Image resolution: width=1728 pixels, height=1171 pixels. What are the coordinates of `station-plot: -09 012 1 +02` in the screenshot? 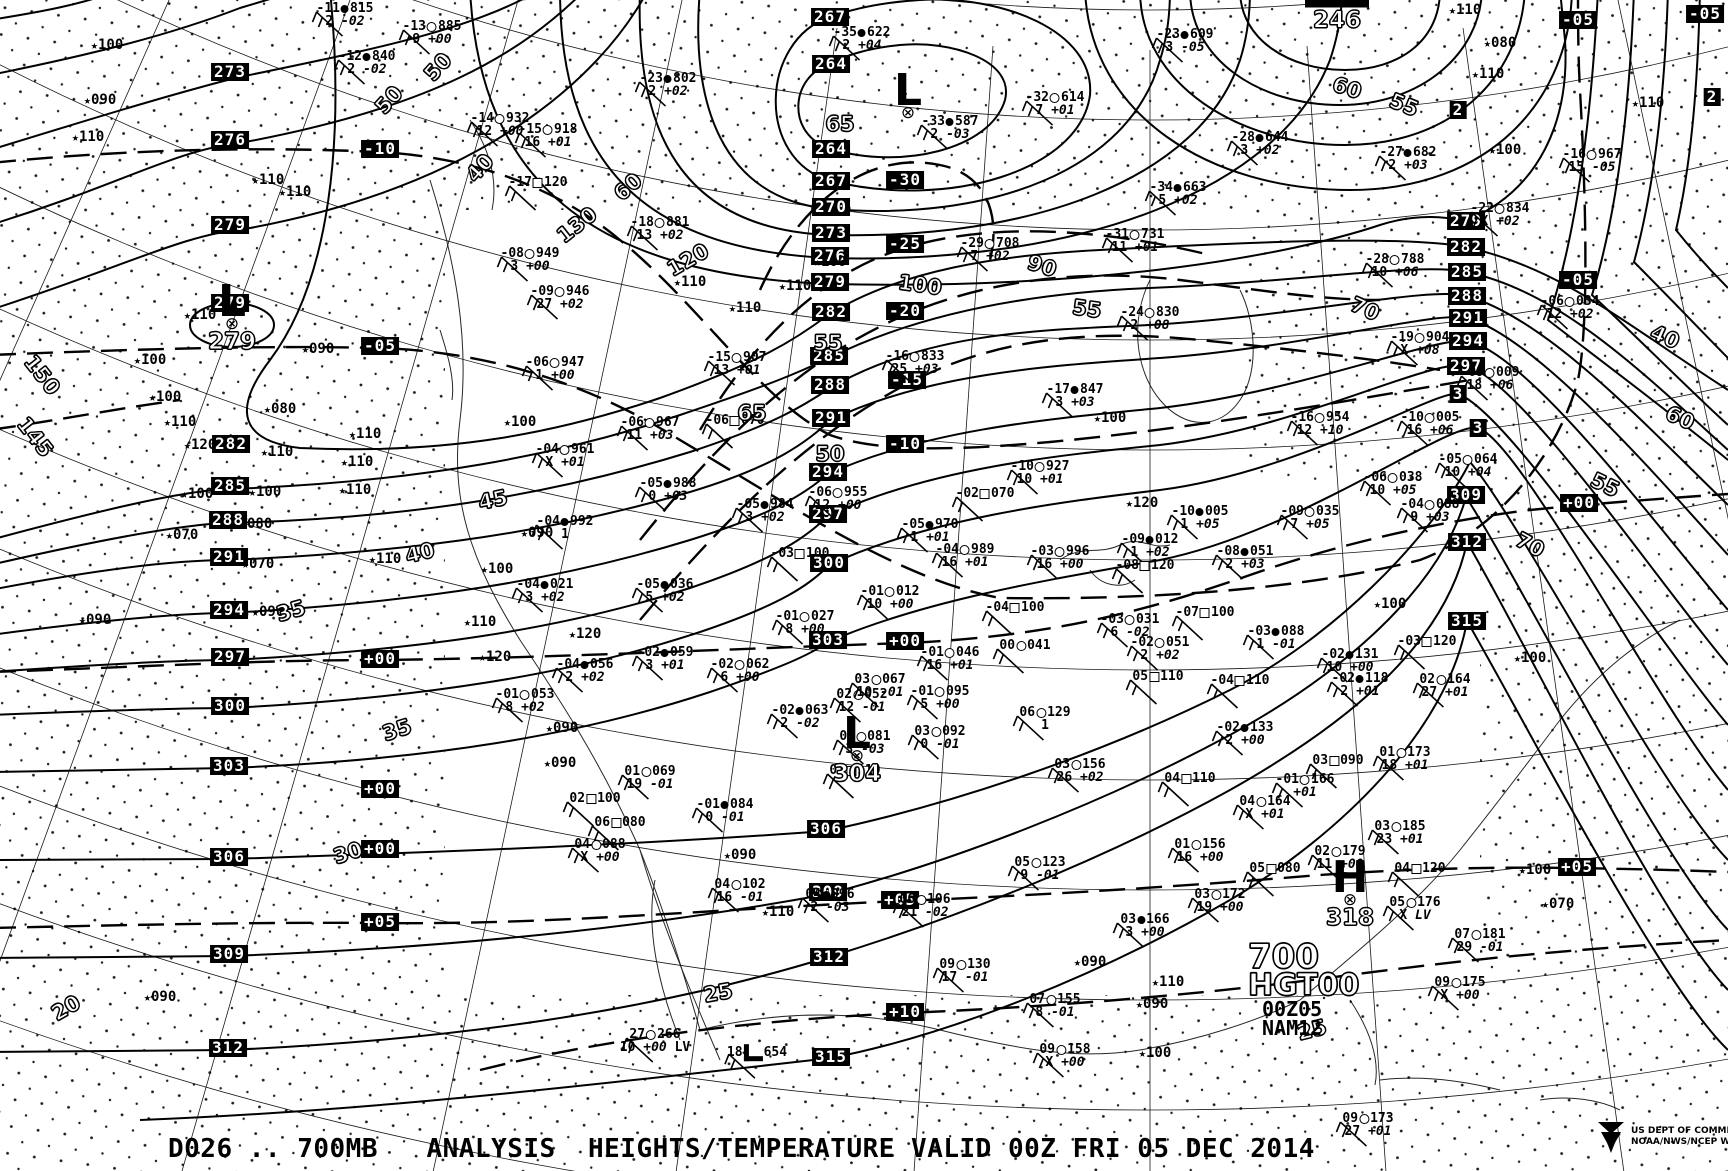 It's located at (1147, 550).